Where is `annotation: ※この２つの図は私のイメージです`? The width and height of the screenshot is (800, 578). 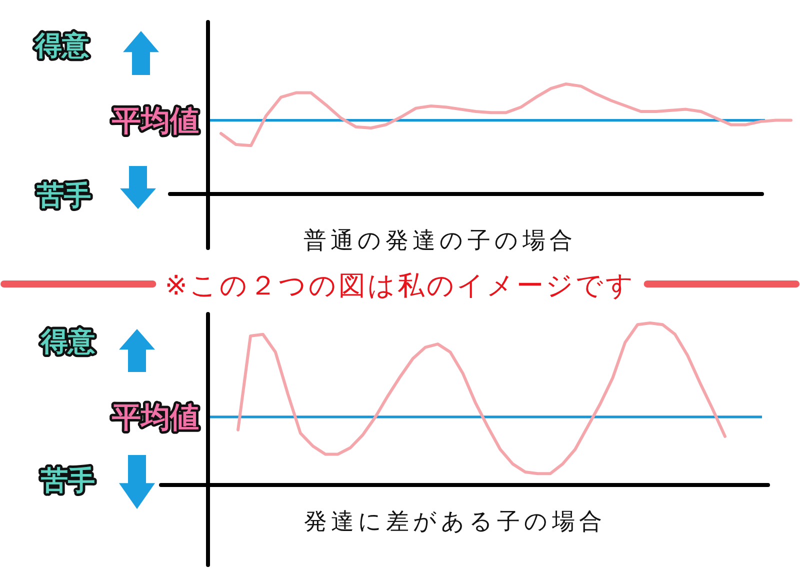
annotation: ※この２つの図は私のイメージです is located at coordinates (400, 286).